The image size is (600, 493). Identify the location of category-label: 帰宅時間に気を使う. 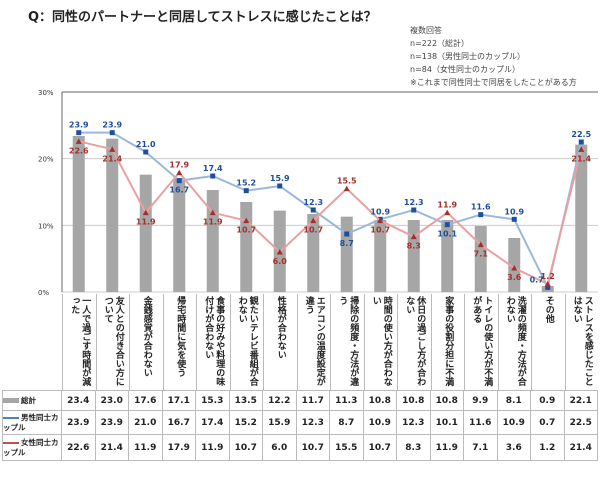
(179, 342).